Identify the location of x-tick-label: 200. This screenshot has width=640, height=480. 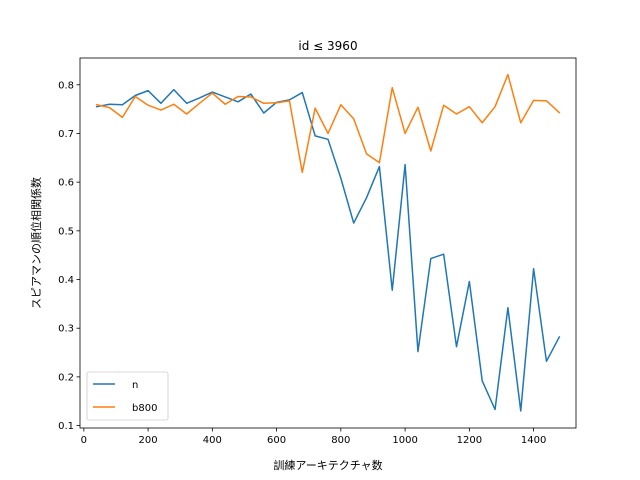
(148, 440).